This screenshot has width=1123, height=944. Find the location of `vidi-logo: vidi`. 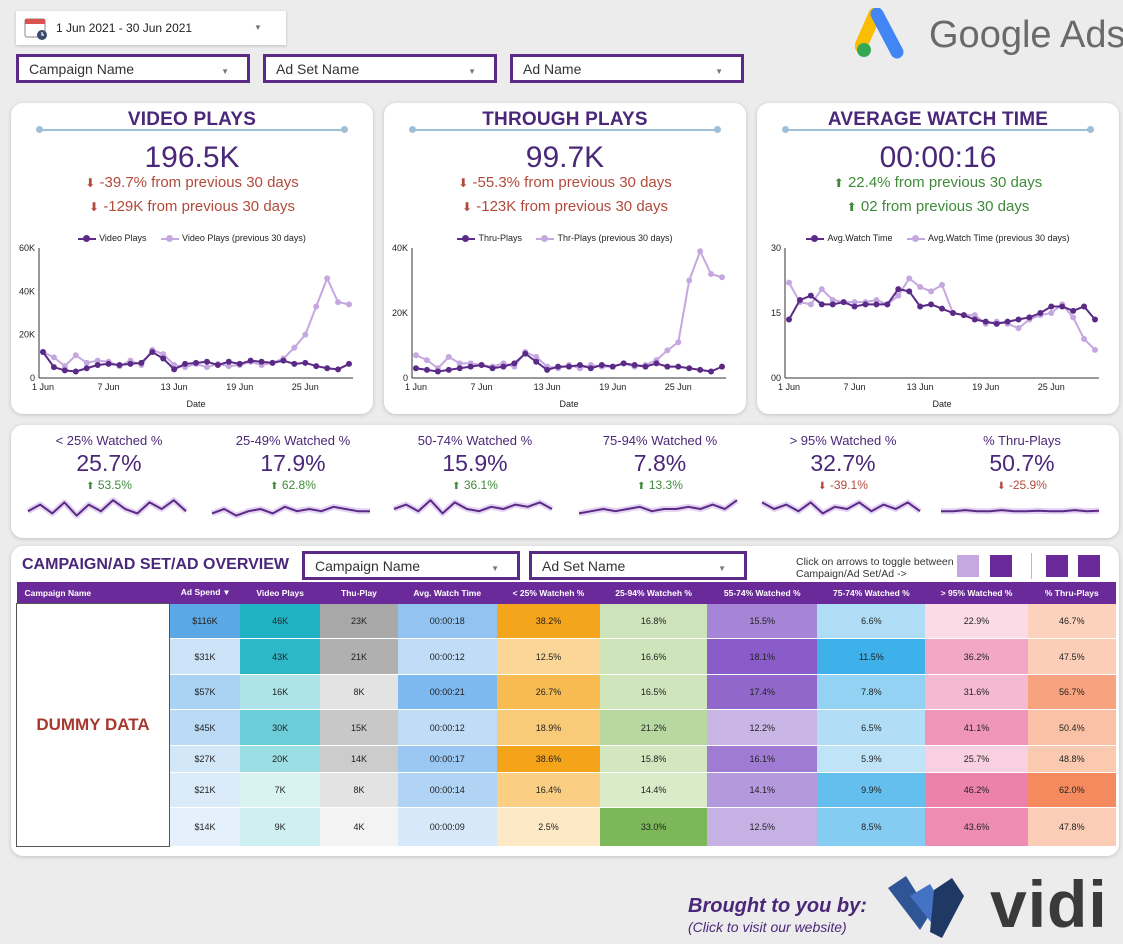

vidi-logo: vidi is located at coordinates (1002, 905).